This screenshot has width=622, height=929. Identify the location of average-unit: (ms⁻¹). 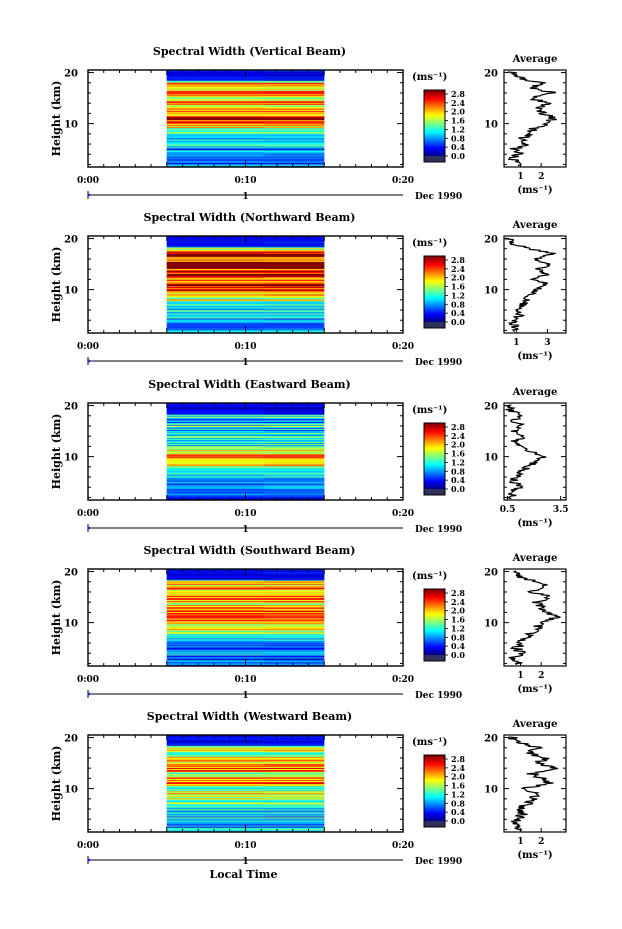
(534, 689).